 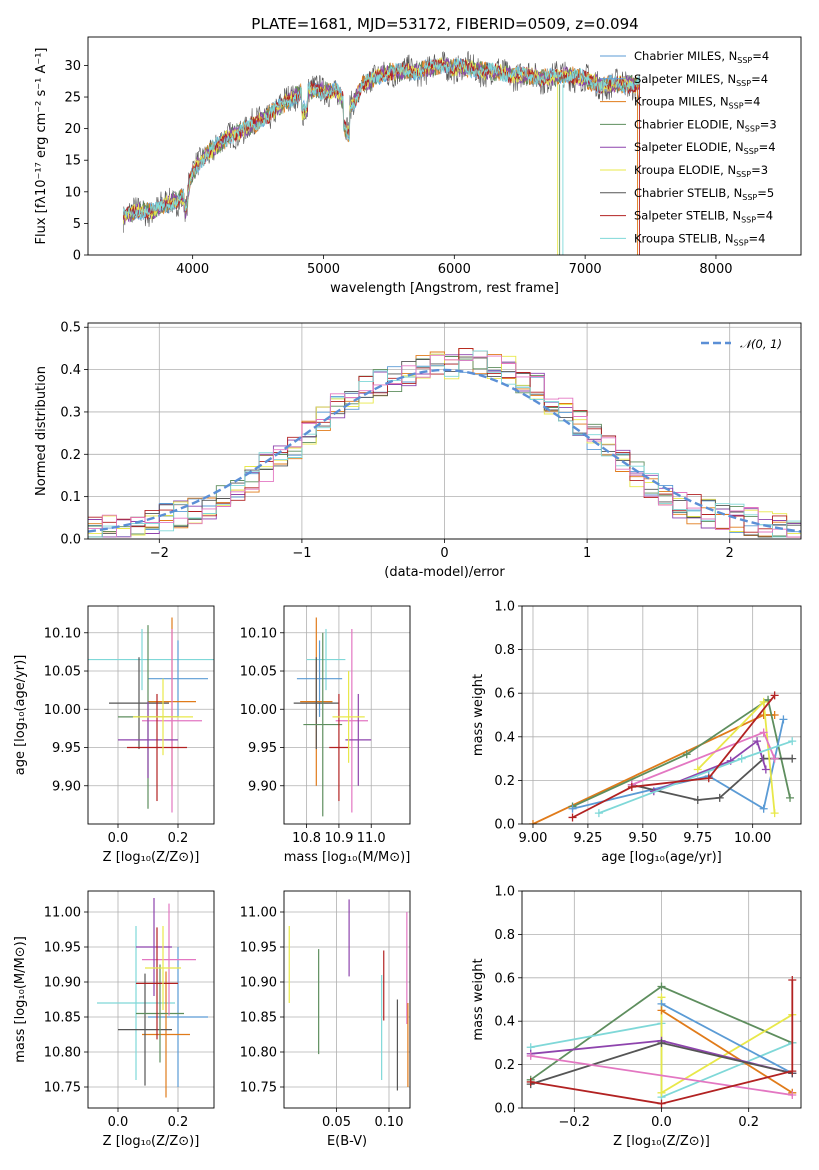 I want to click on spectrum-lines, so click(x=381, y=153).